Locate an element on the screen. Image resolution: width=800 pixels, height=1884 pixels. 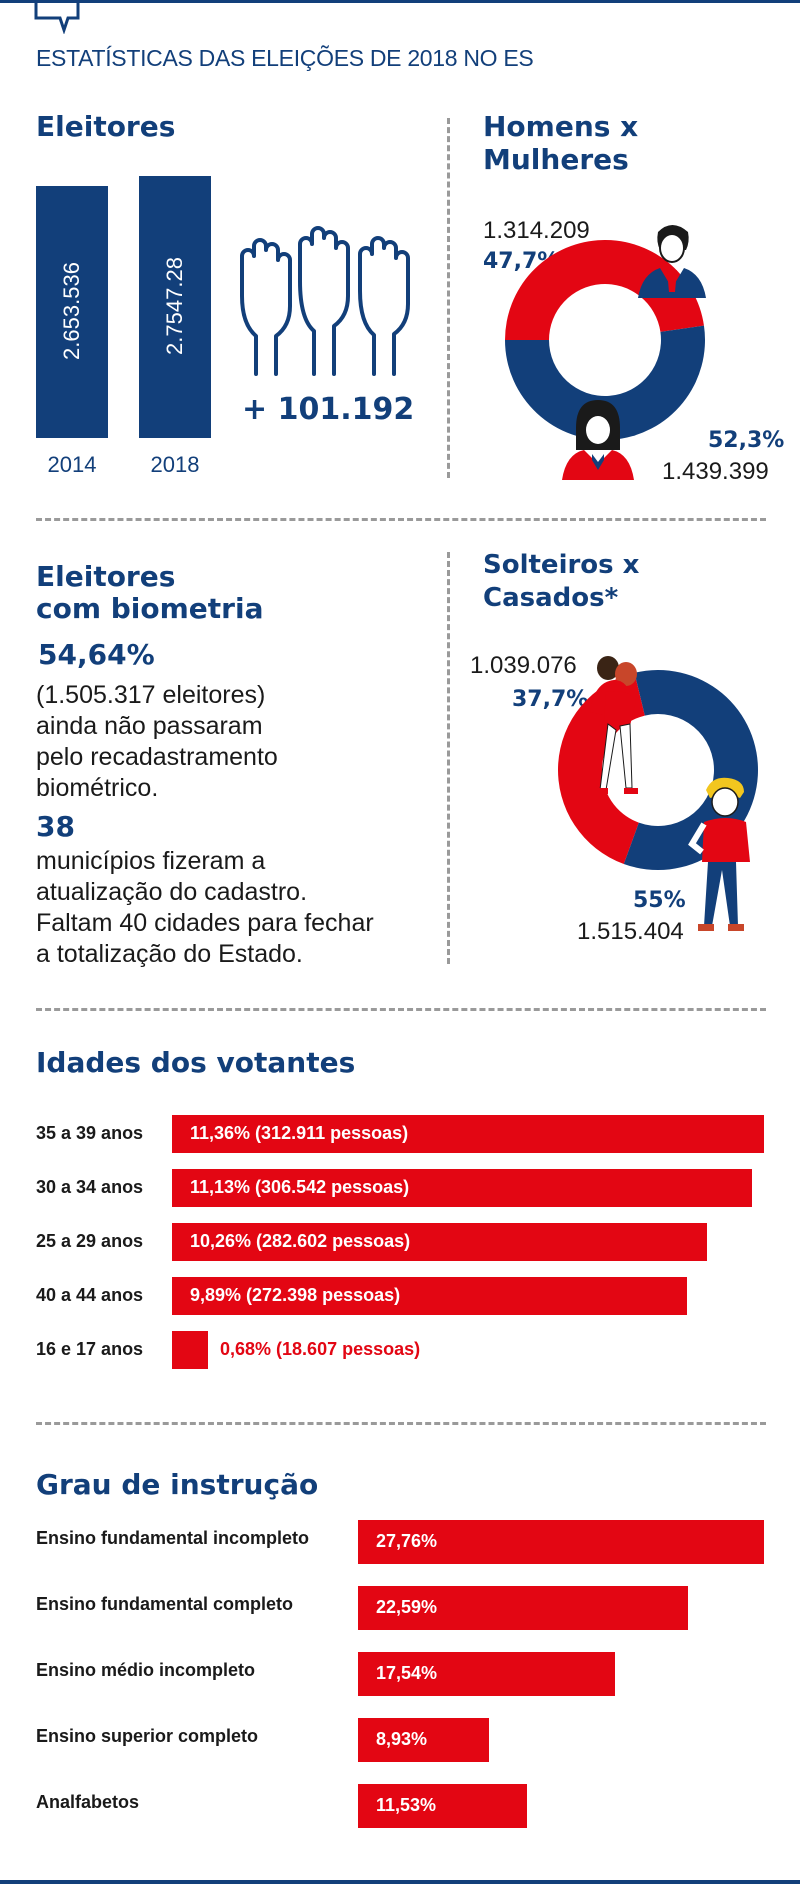
instrucao-chart-value: 22,59% is located at coordinates (407, 1607).